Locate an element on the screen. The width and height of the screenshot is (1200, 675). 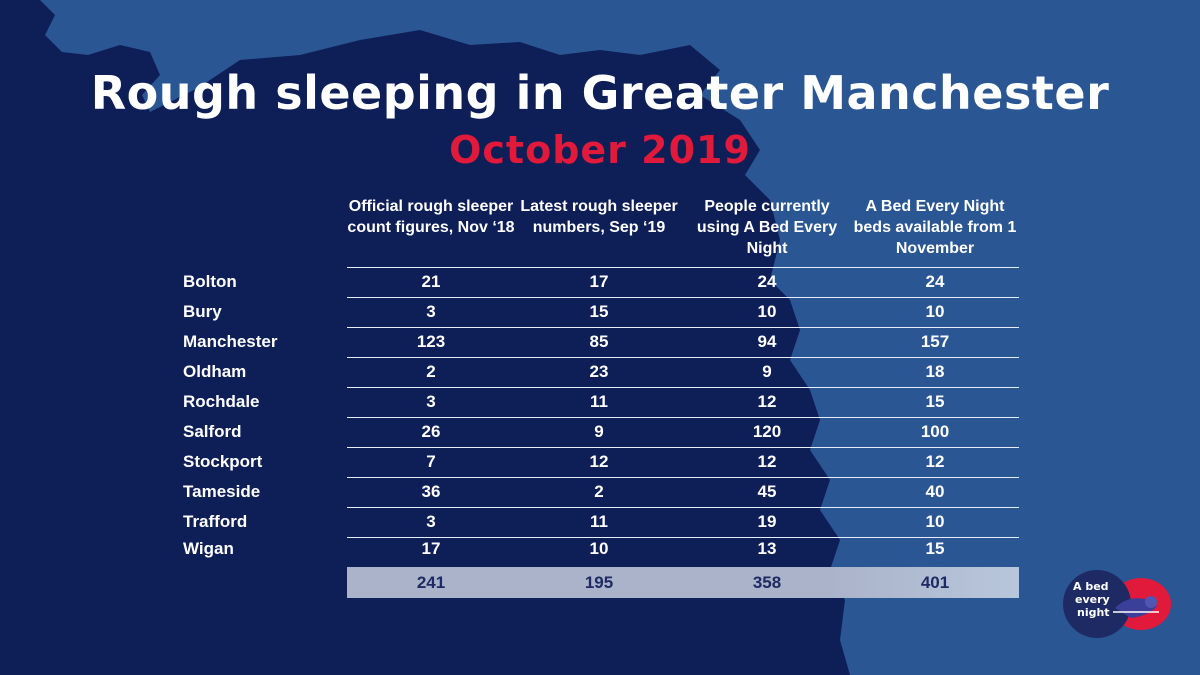
row-label: Trafford is located at coordinates (215, 521).